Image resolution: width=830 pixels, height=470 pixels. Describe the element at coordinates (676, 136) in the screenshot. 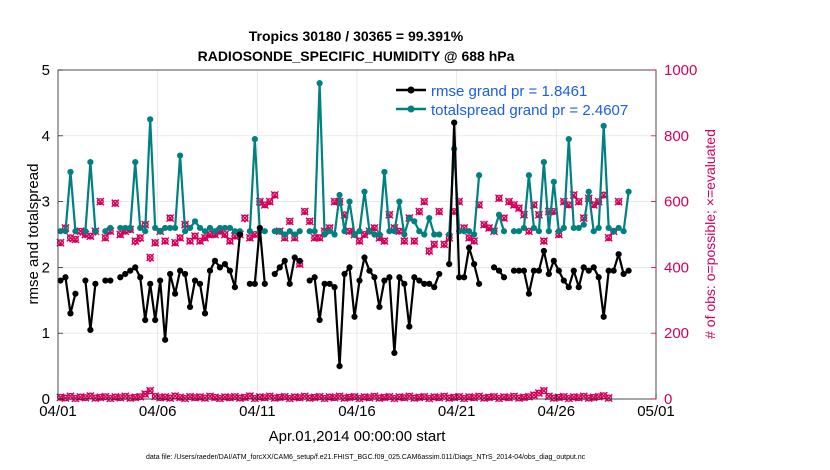

I see `y2-tick-label: 800` at that location.